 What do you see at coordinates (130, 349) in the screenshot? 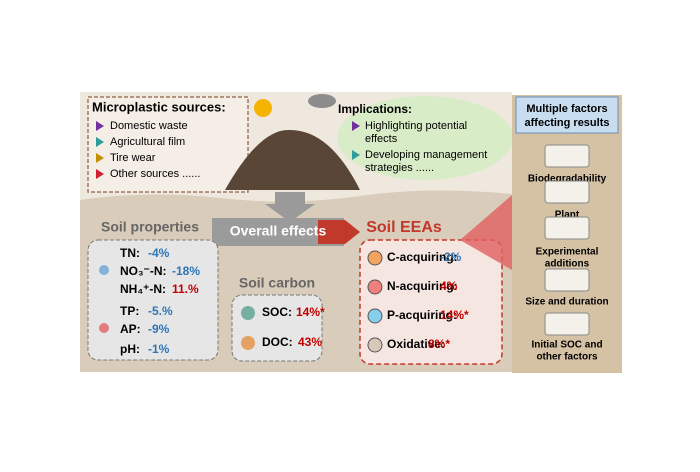
I see `item-label: pH:` at bounding box center [130, 349].